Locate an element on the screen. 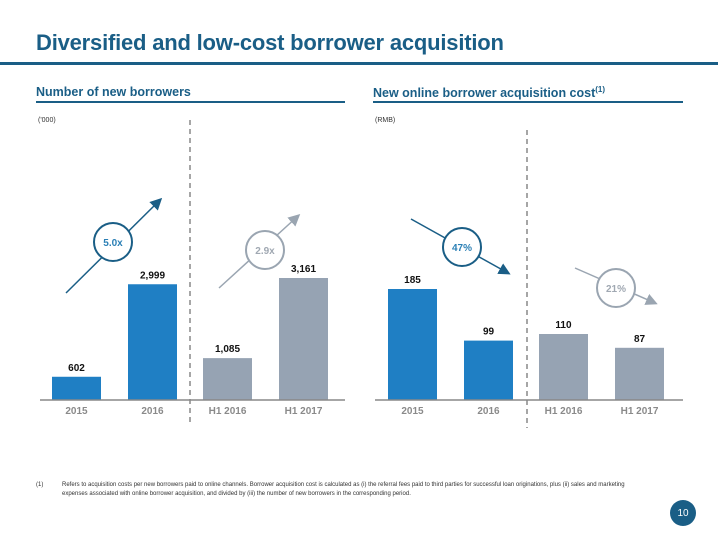  cost-callout-label: 47% is located at coordinates (462, 248).